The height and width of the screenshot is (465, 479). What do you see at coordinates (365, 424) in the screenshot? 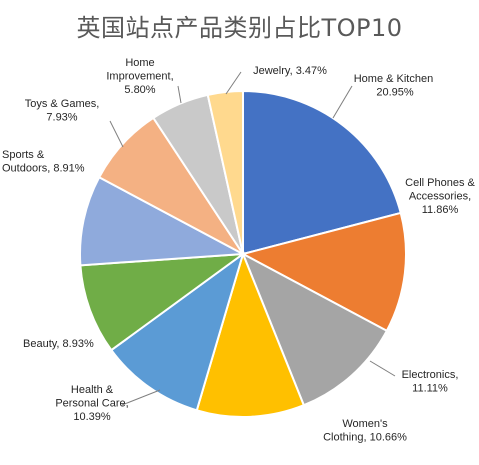
I see `data-label-line: Women's` at bounding box center [365, 424].